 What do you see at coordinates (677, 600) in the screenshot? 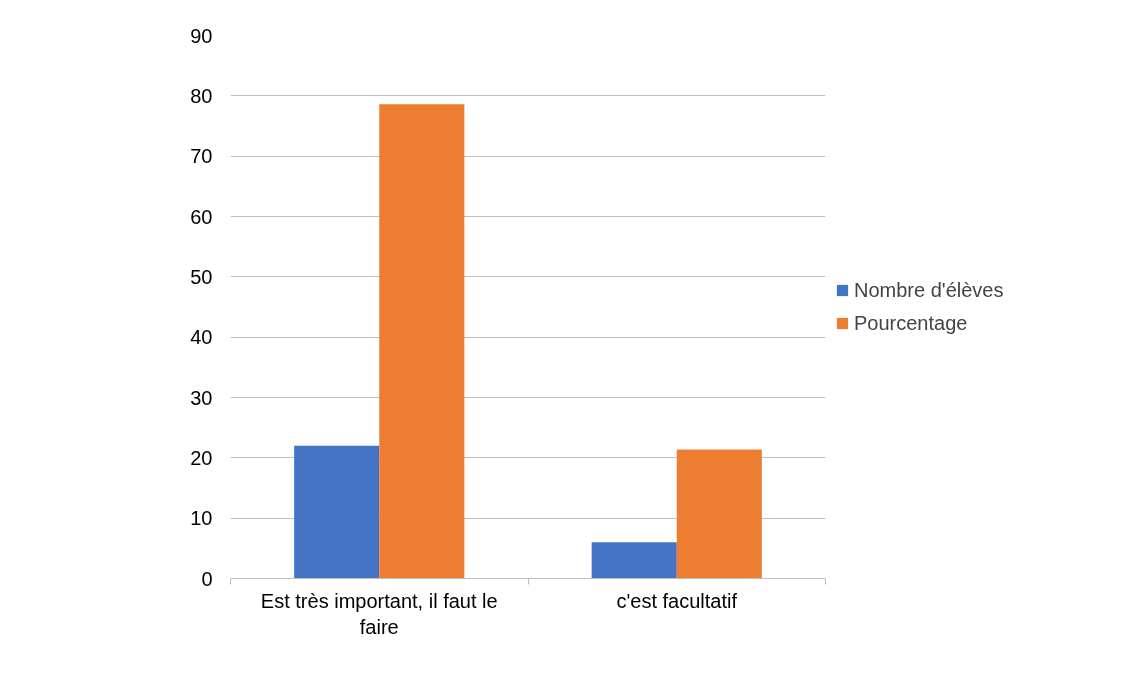
I see `x-tick-label: c'est facultatif` at bounding box center [677, 600].